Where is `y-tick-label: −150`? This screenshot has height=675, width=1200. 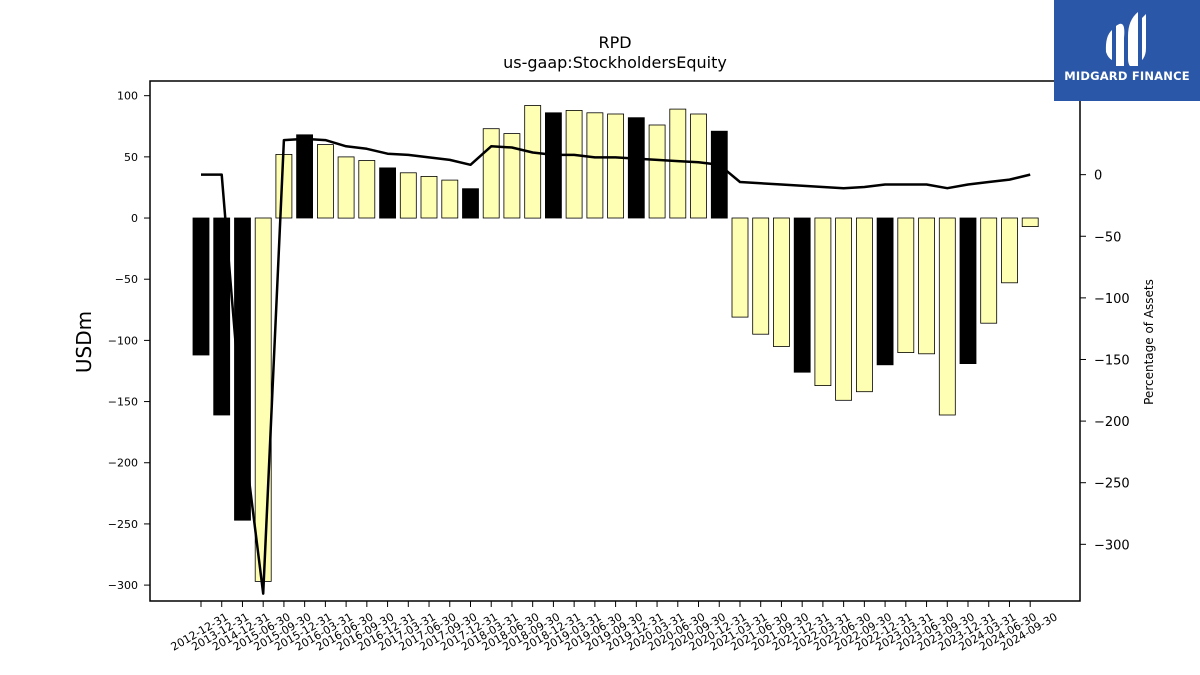 y-tick-label: −150 is located at coordinates (123, 402).